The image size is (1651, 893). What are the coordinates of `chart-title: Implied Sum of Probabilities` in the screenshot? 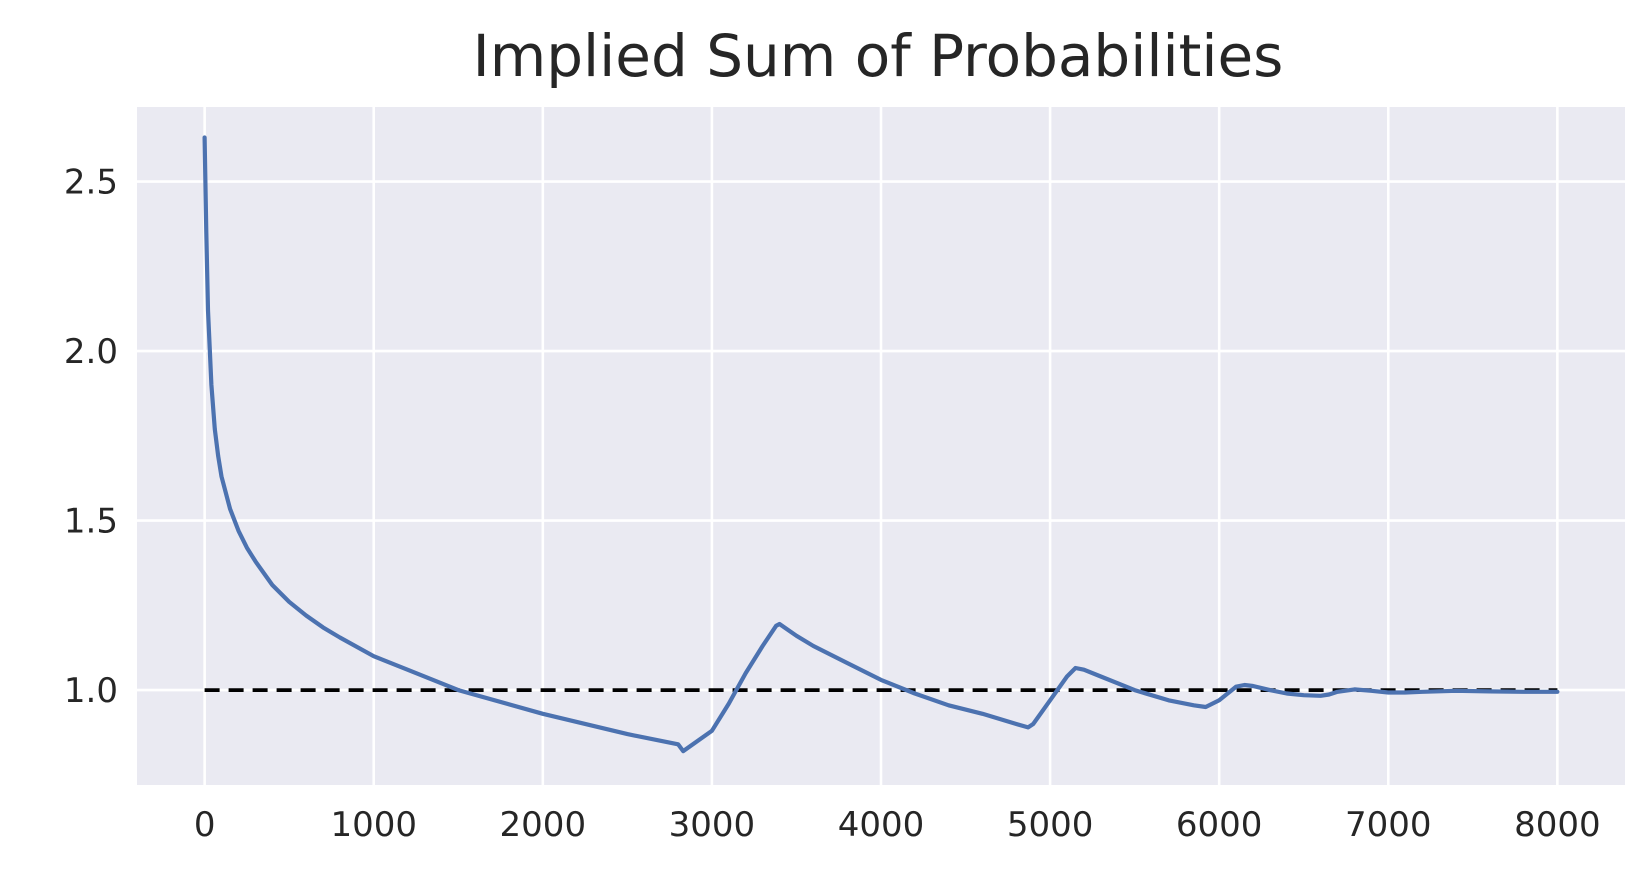 It's located at (878, 56).